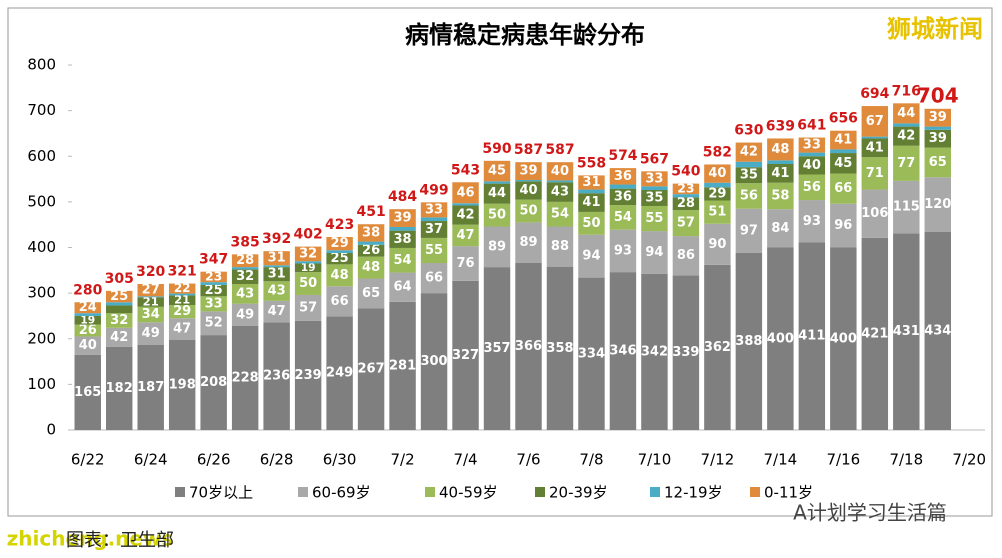  What do you see at coordinates (749, 230) in the screenshot?
I see `value-label: 97` at bounding box center [749, 230].